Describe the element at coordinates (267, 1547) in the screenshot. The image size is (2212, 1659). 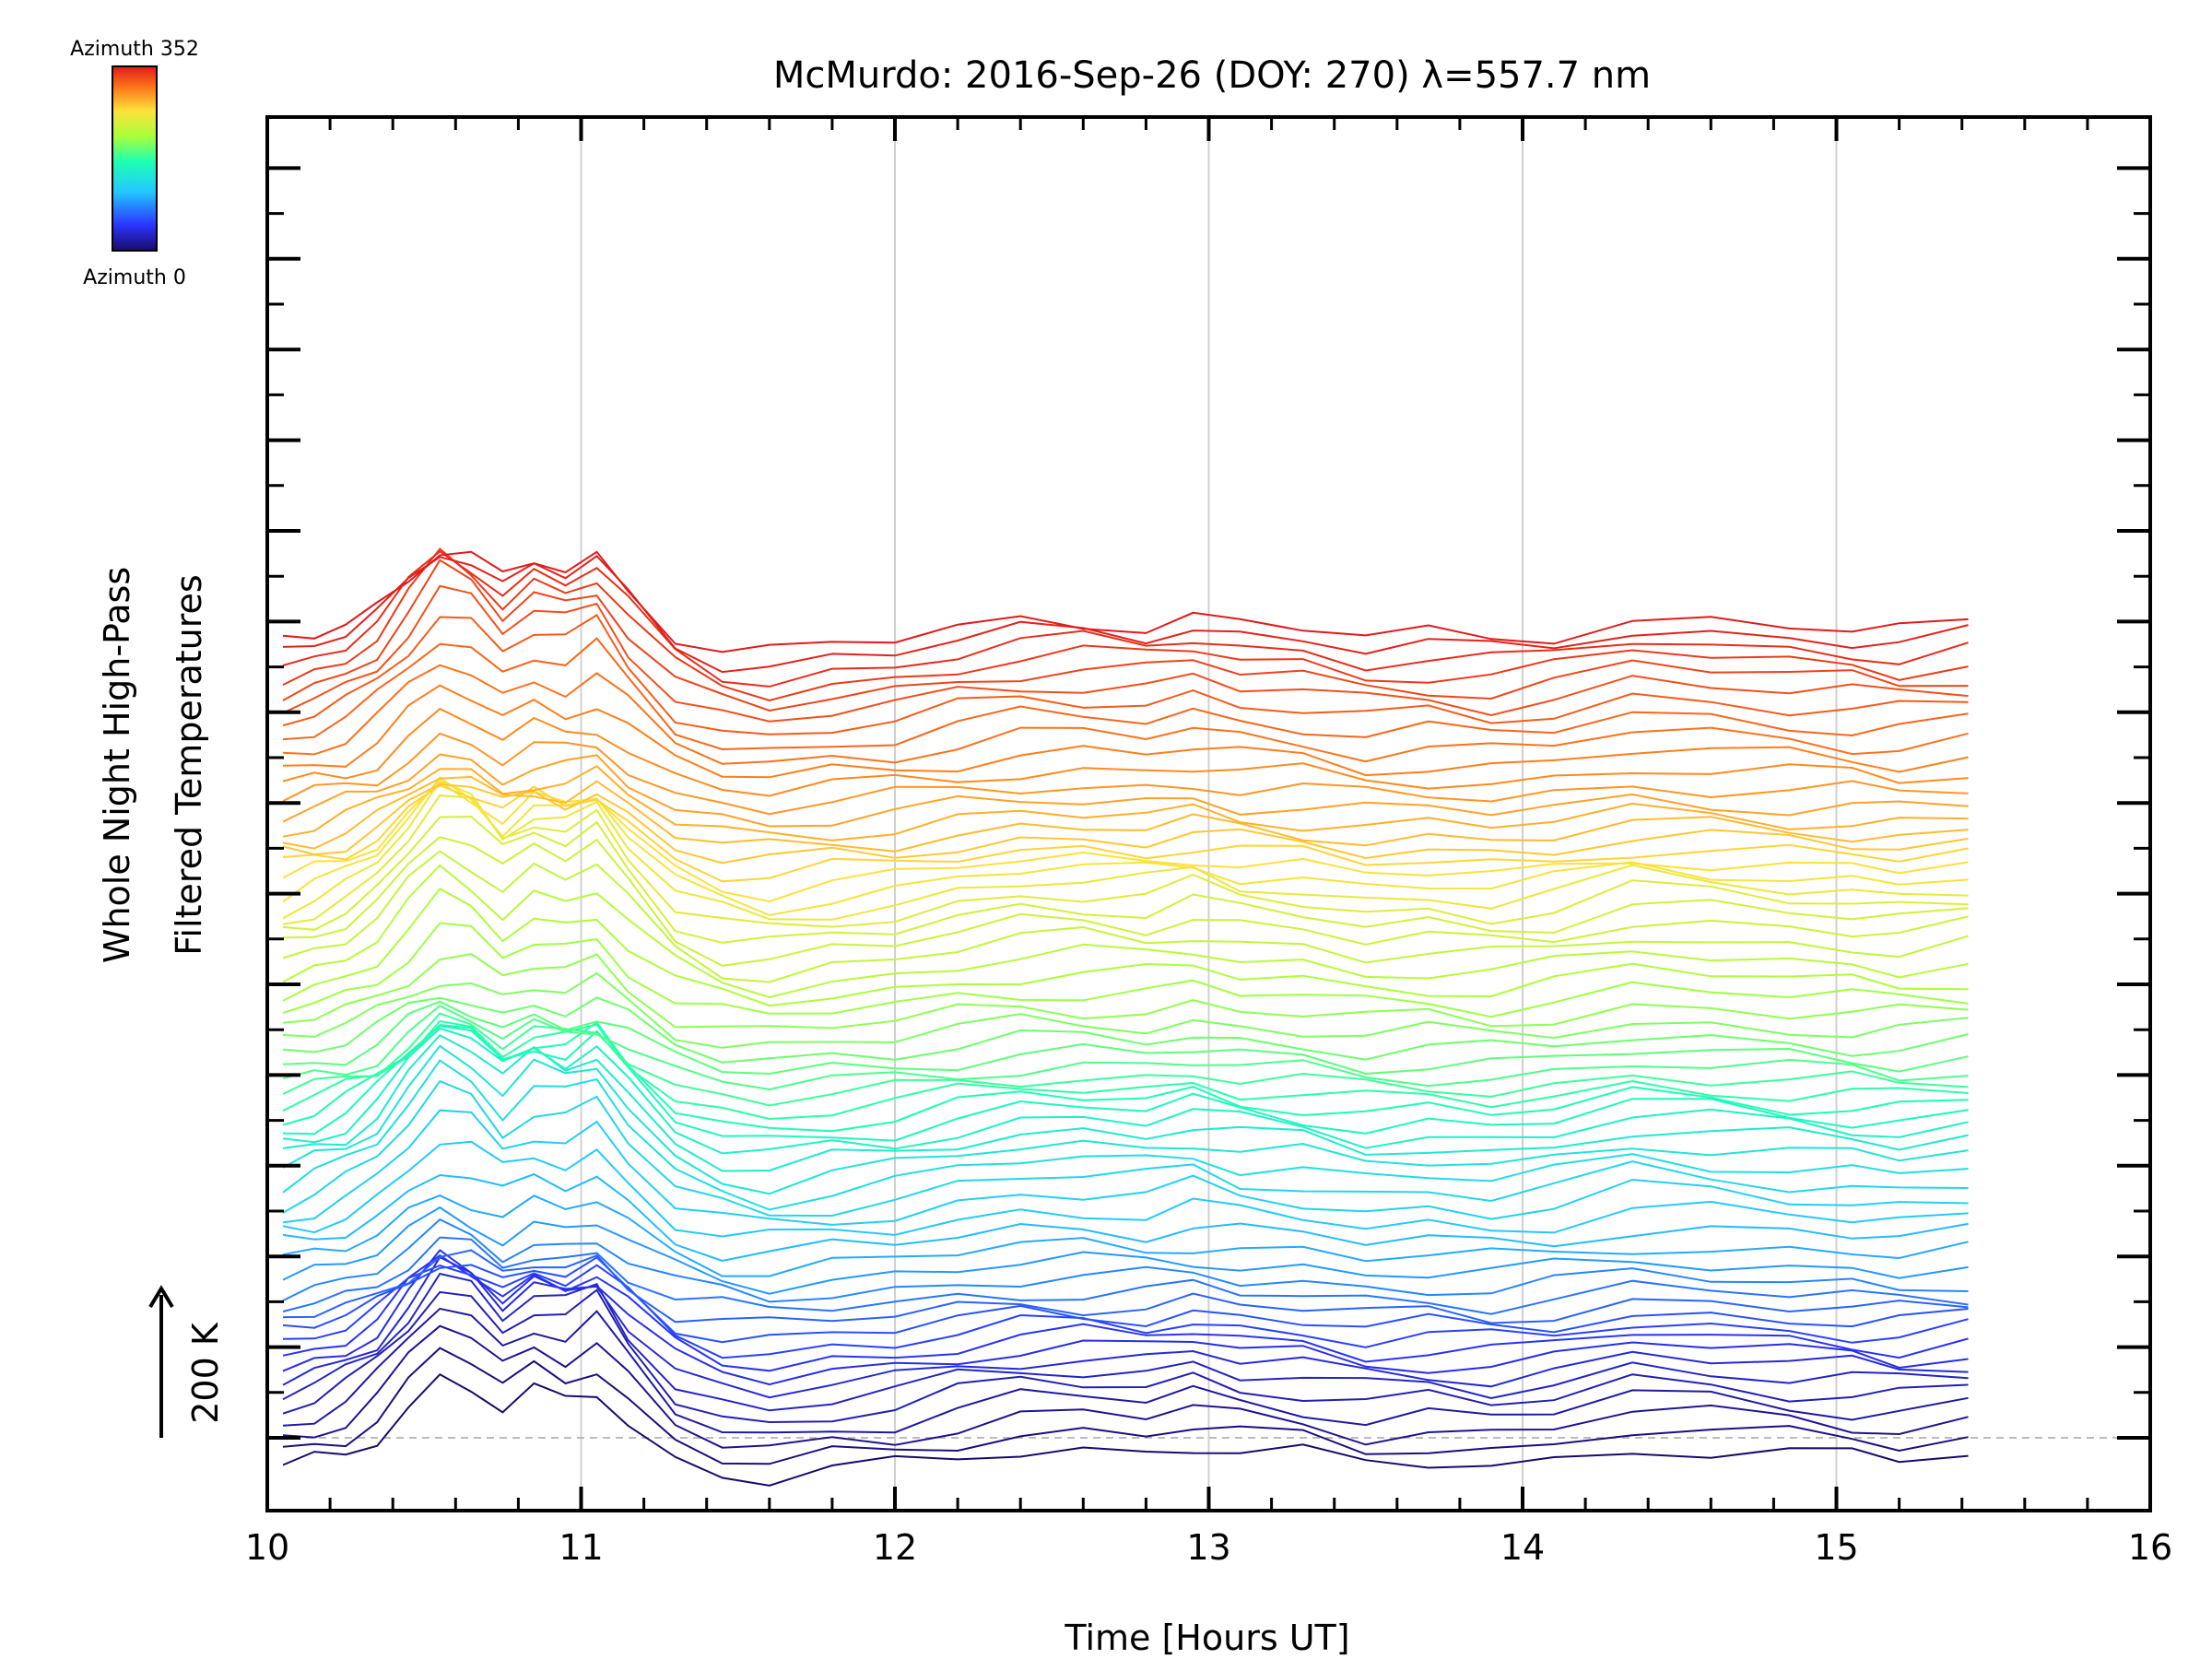
I see `x-tick-label: 10` at that location.